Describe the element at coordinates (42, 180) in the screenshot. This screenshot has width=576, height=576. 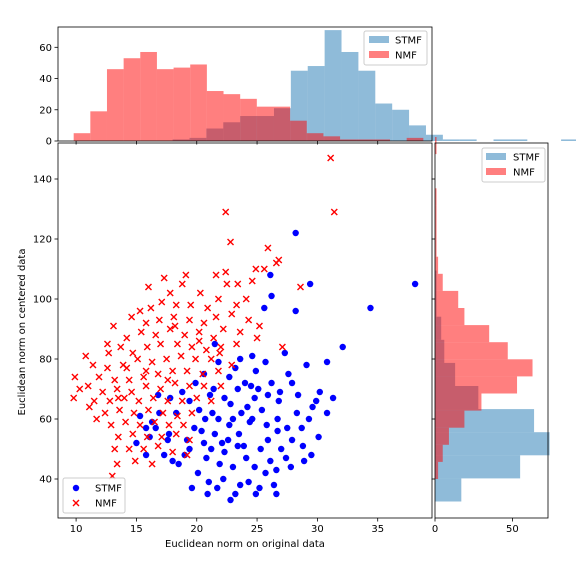
I see `main-y-tick-label: 140` at that location.